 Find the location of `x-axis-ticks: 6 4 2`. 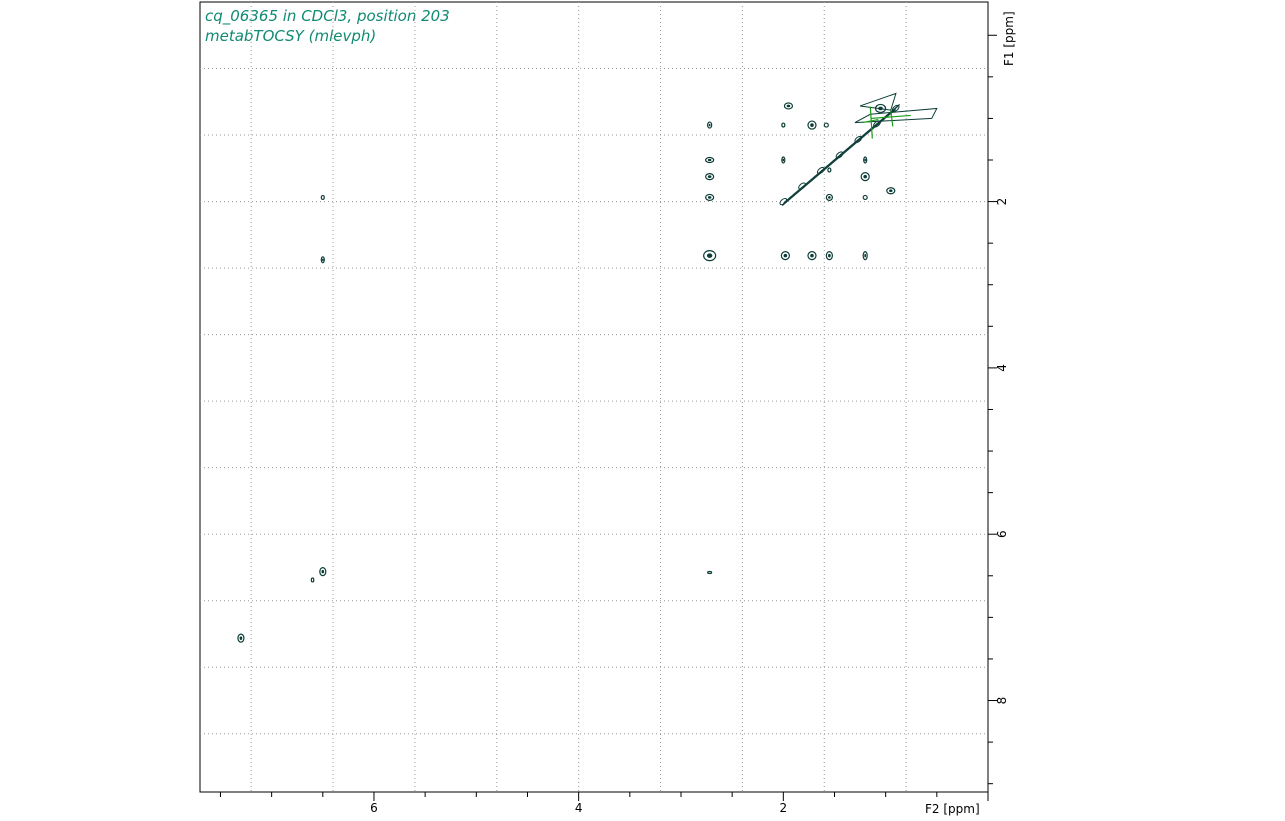

x-axis-ticks: 6 4 2 is located at coordinates (604, 803).